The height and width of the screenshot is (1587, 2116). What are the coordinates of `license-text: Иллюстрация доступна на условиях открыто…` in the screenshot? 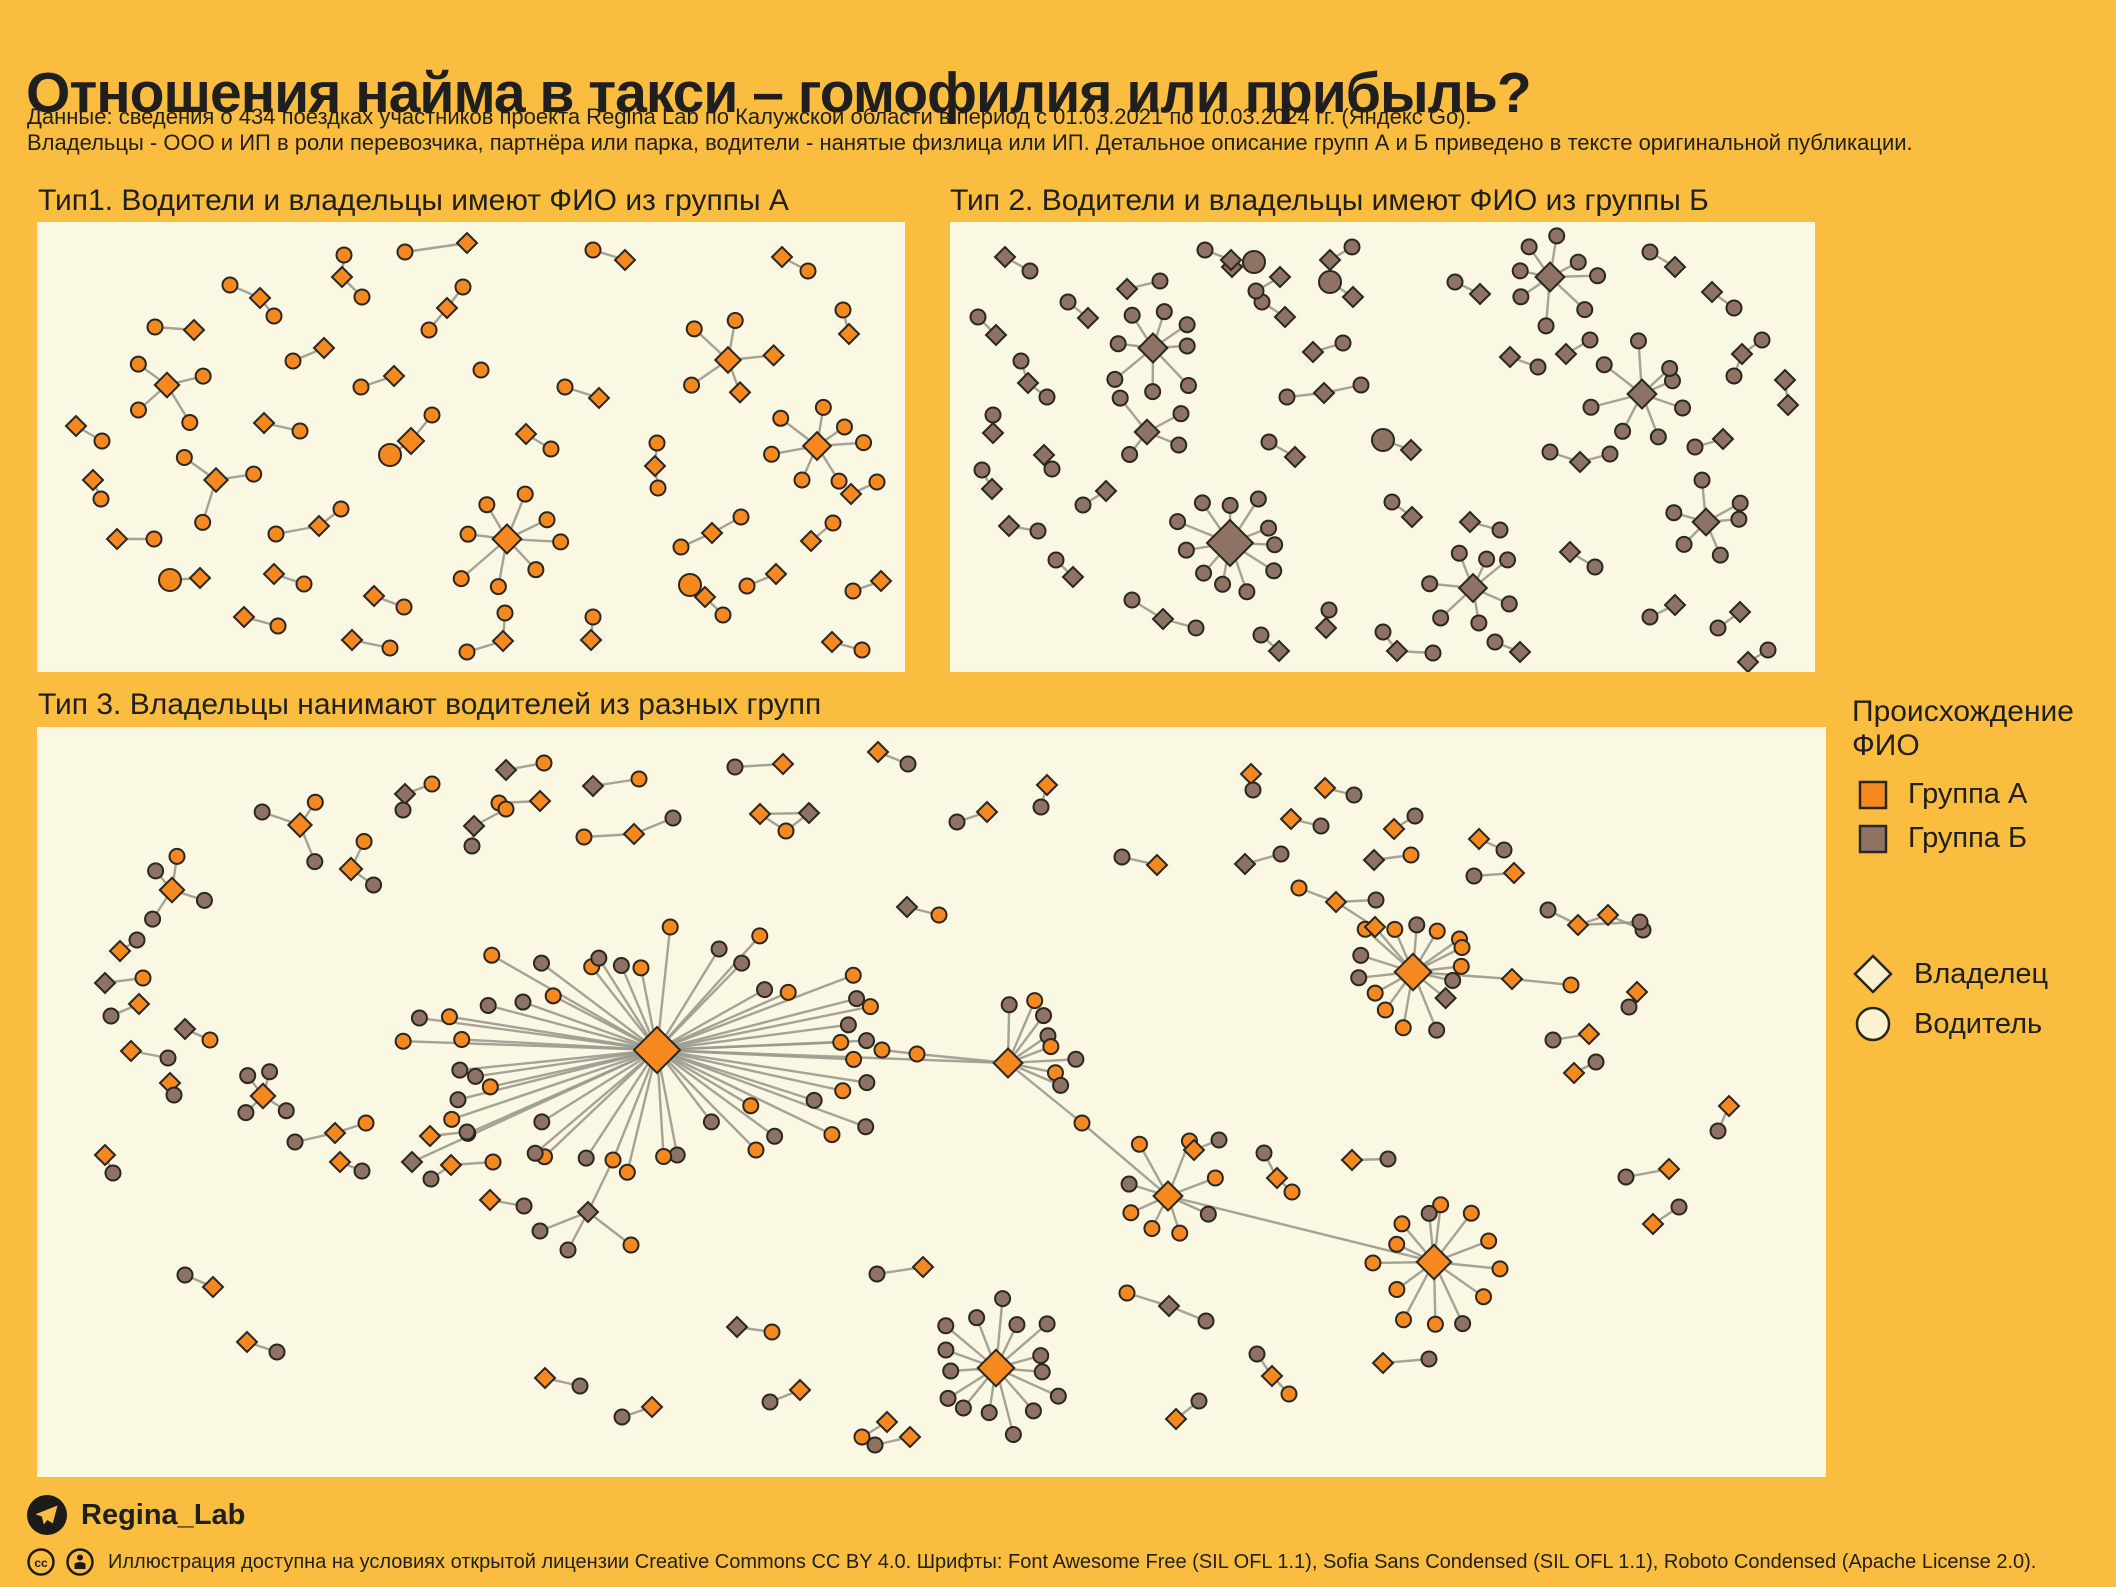 It's located at (1072, 1561).